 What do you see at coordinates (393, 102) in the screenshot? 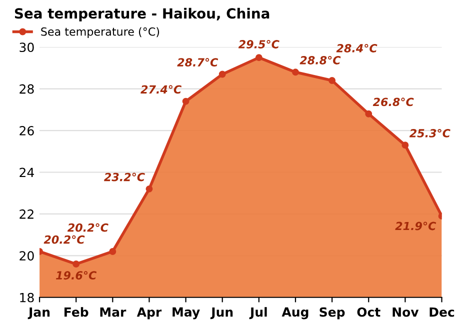
I see `data-label: 26.8°C` at bounding box center [393, 102].